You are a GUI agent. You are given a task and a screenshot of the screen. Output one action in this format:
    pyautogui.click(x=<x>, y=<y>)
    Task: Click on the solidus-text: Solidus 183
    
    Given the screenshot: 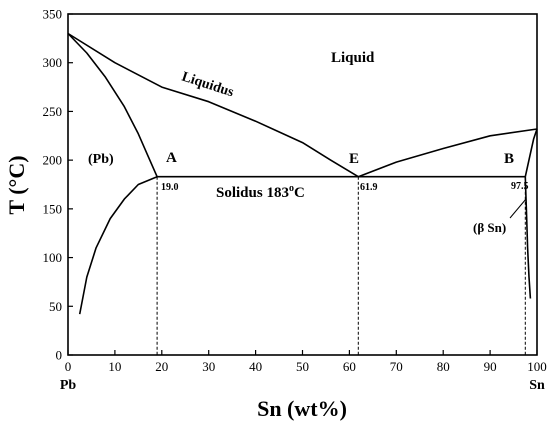 What is the action you would take?
    pyautogui.click(x=252, y=193)
    